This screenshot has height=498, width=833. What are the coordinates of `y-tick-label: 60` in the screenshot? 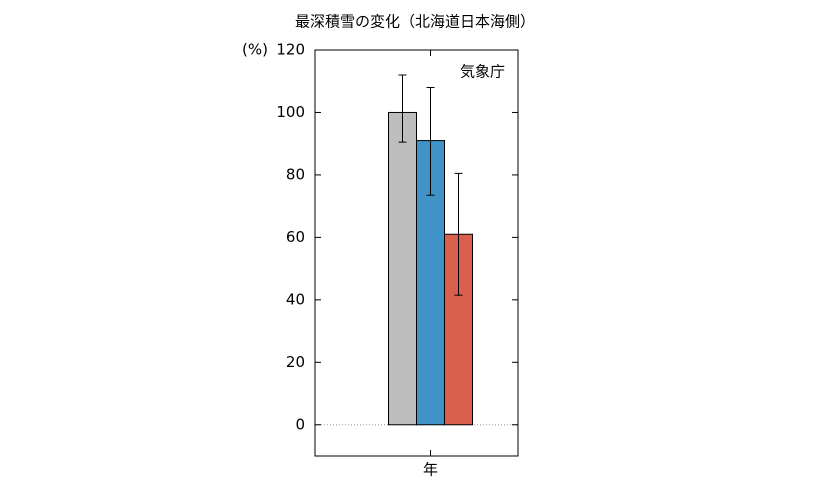 It's located at (295, 237).